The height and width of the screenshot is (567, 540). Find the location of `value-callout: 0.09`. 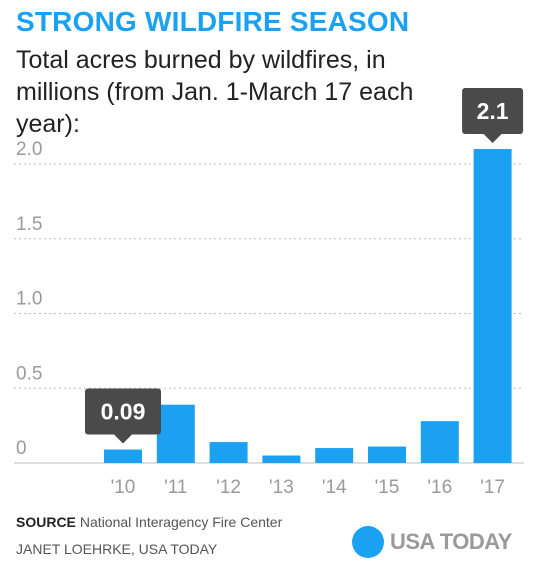

value-callout: 0.09 is located at coordinates (123, 416).